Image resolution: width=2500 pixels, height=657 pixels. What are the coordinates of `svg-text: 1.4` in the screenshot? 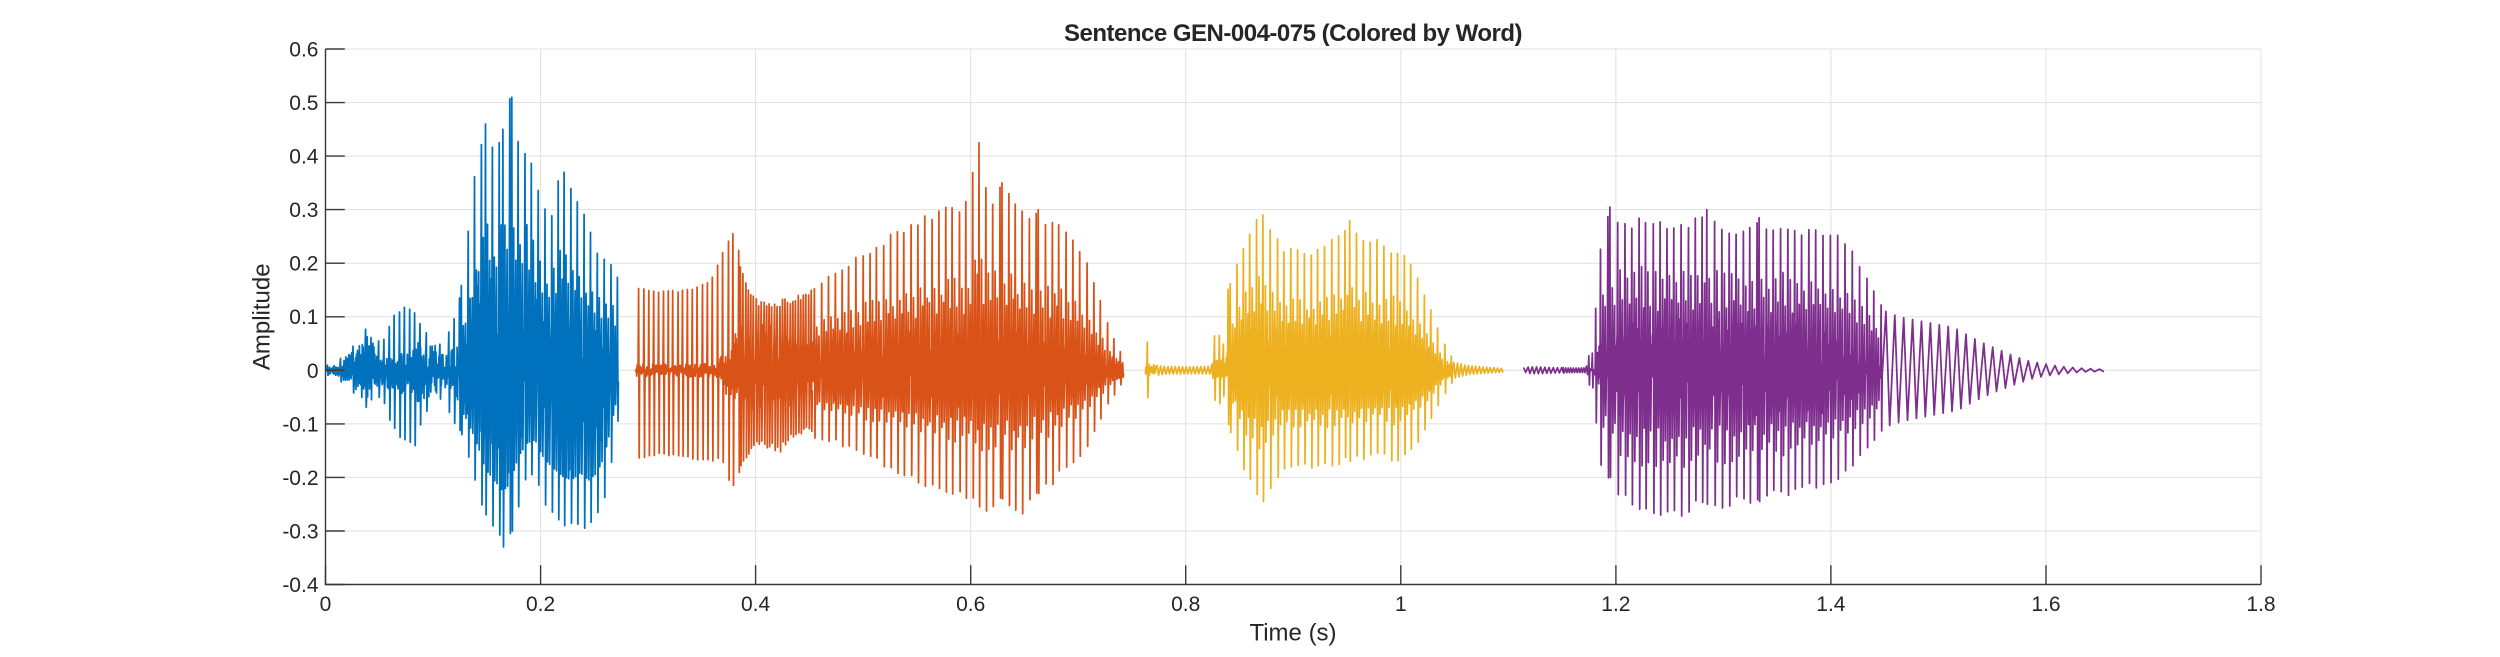 It's located at (1831, 604).